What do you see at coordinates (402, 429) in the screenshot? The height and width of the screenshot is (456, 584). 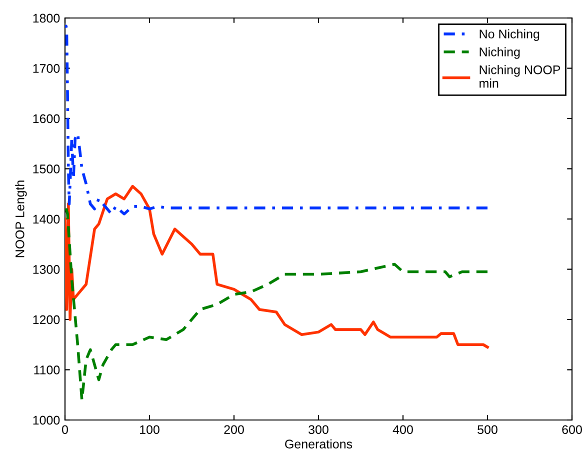 I see `x-tick-label: 400` at bounding box center [402, 429].